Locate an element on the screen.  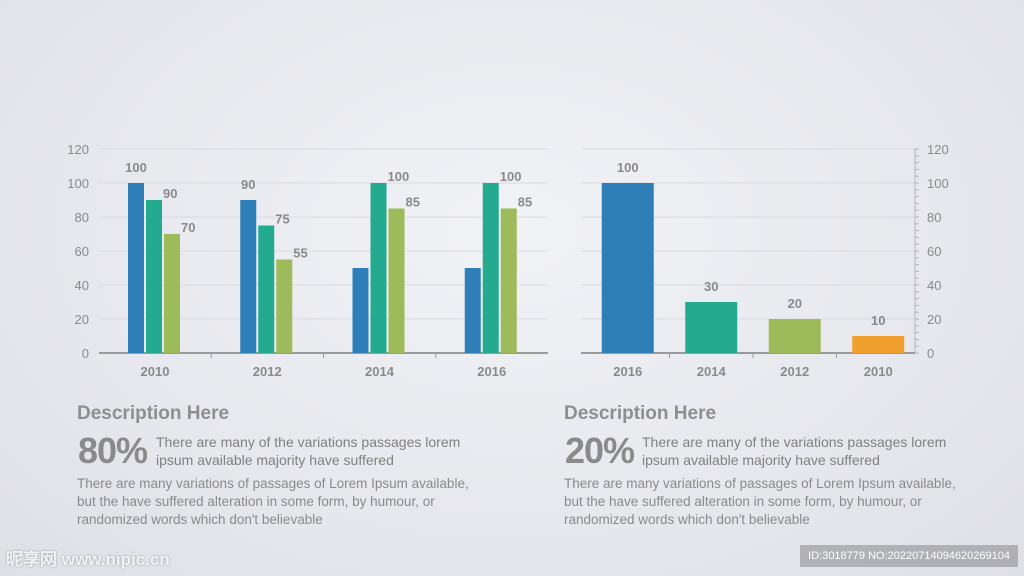
data-label: 30 is located at coordinates (711, 286).